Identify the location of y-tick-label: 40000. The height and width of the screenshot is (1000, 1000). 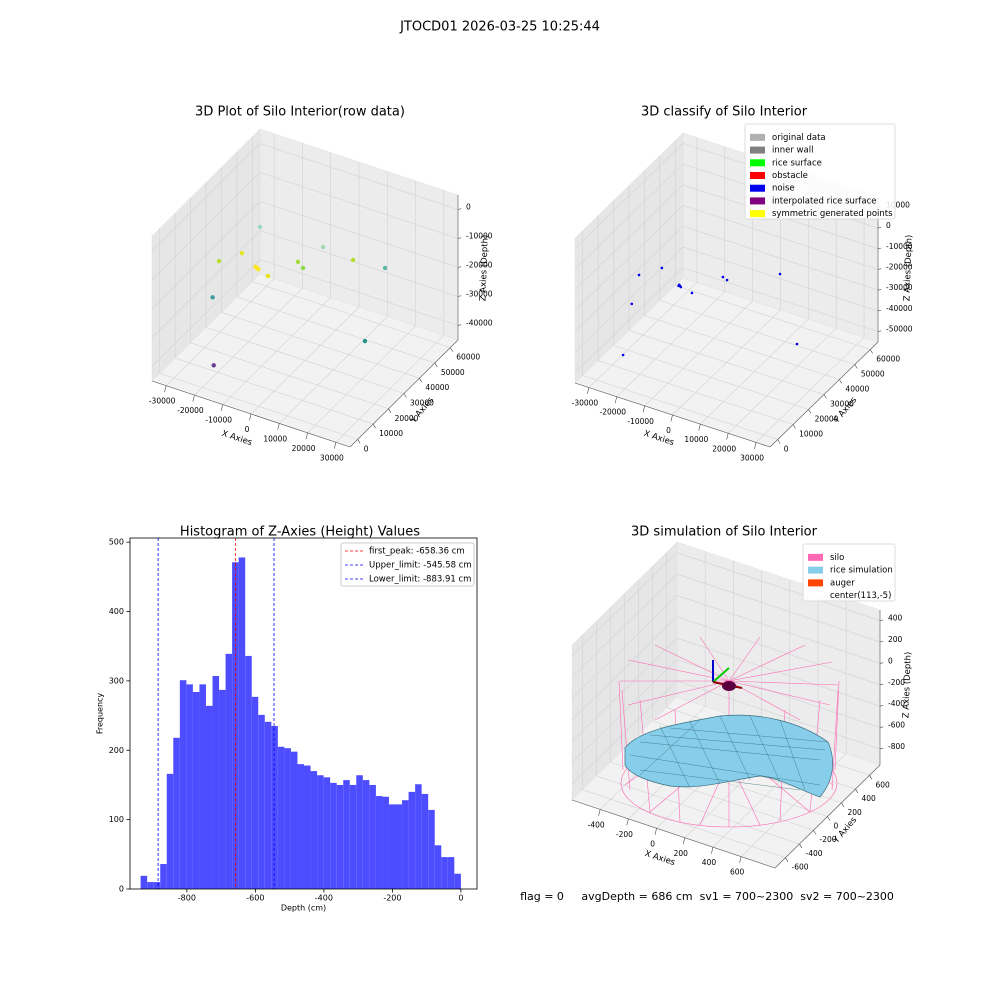
(857, 389).